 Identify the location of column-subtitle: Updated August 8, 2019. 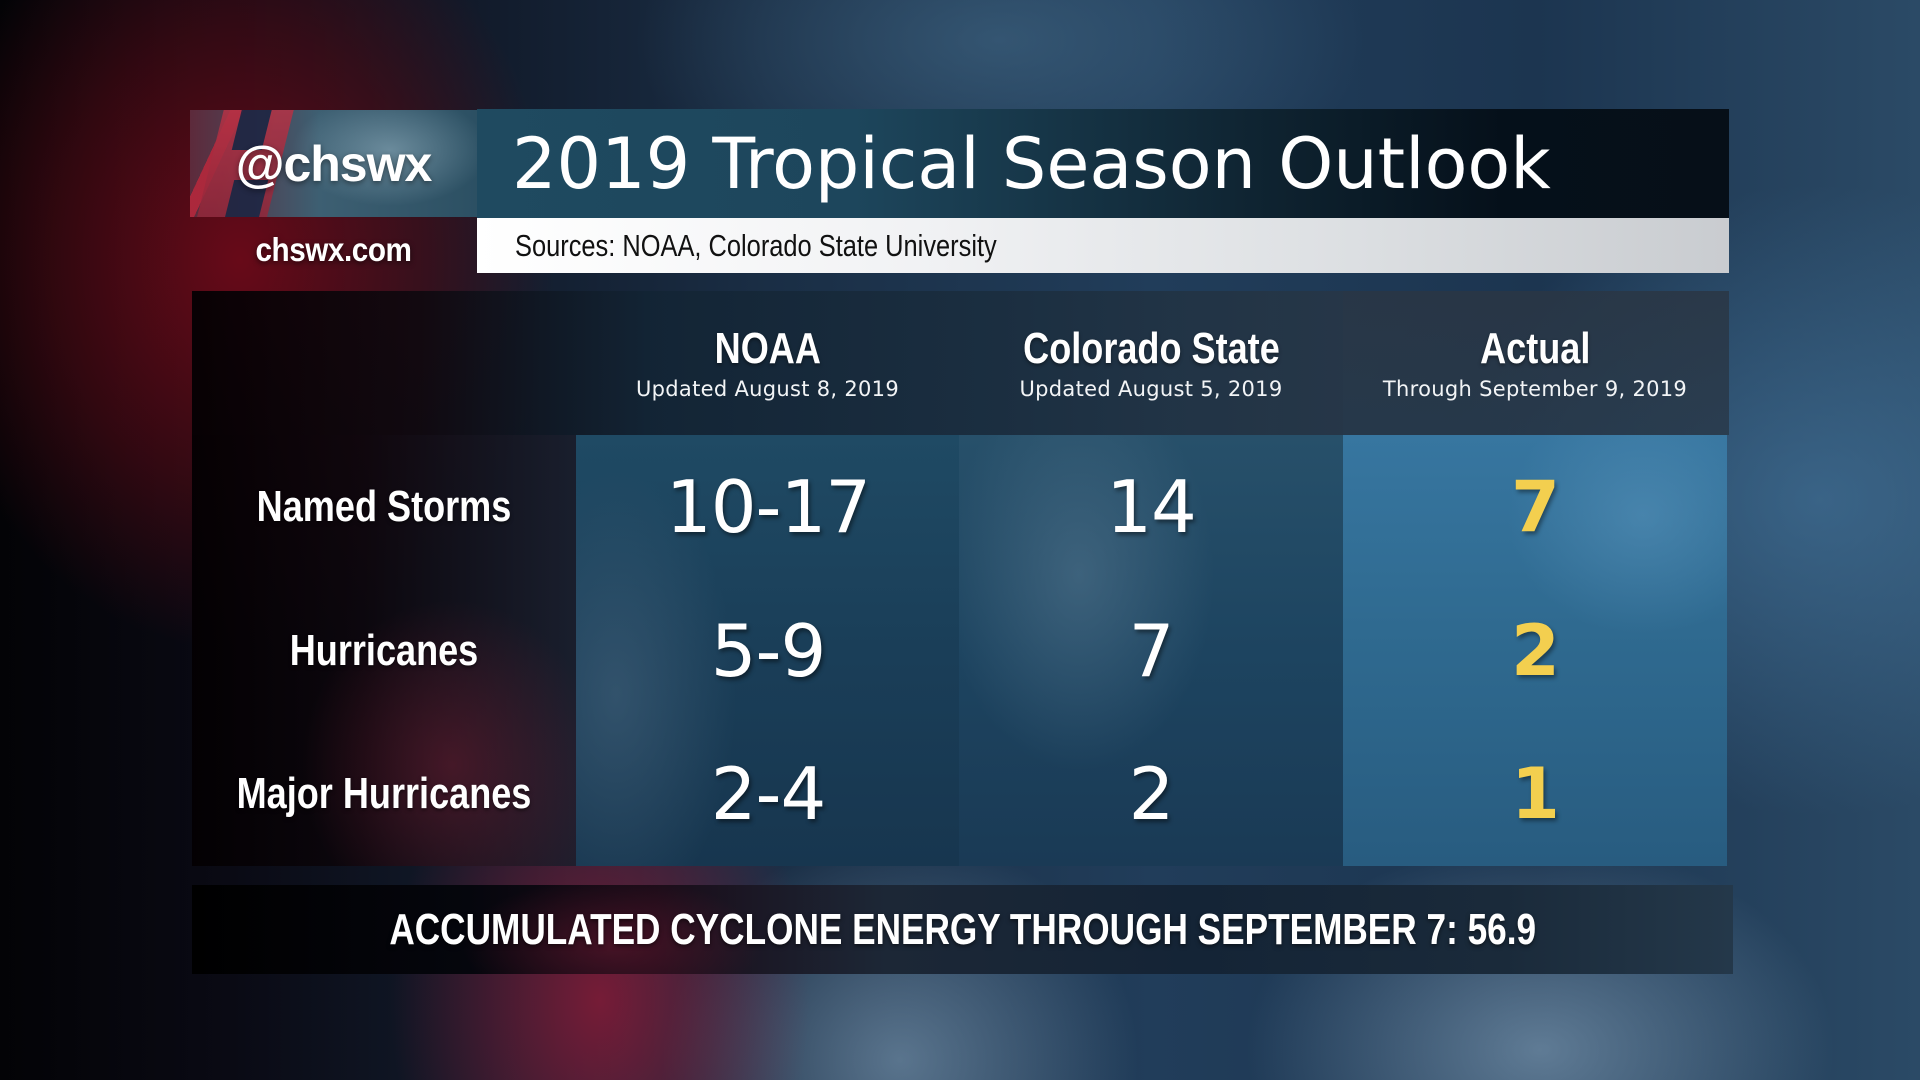
(767, 389).